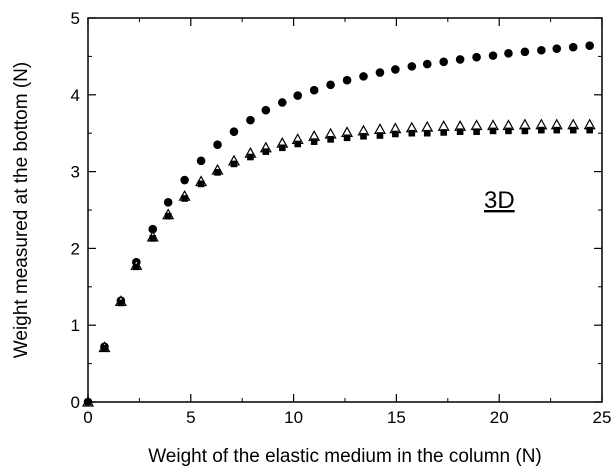  I want to click on x-tick-label: 10, so click(293, 417).